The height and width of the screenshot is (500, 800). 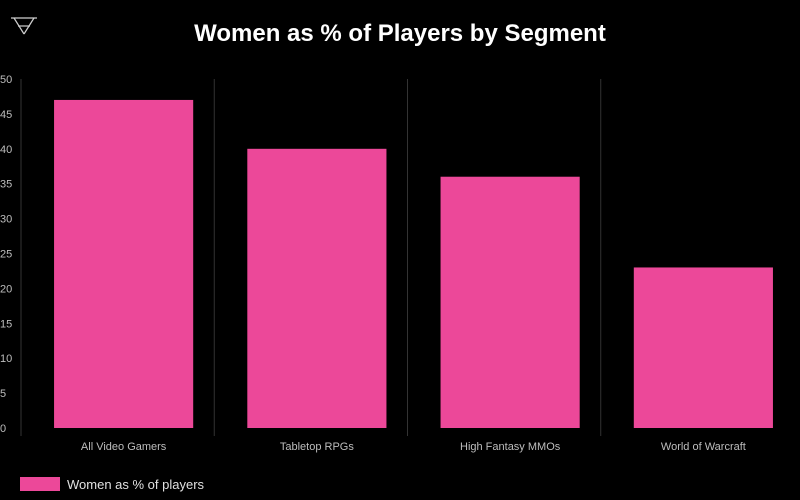 I want to click on y-tick-label: 50, so click(x=6, y=80).